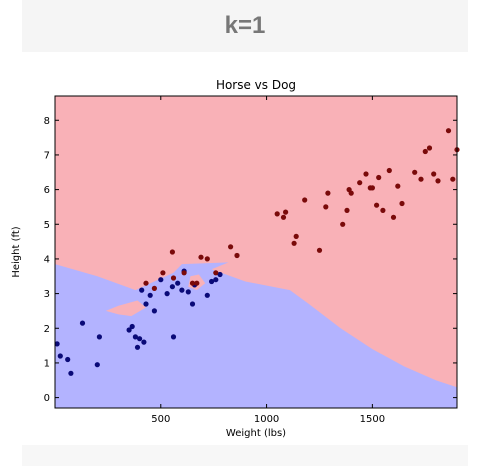 The width and height of the screenshot is (490, 466). What do you see at coordinates (266, 419) in the screenshot?
I see `x-tick-label-1000: 1000` at bounding box center [266, 419].